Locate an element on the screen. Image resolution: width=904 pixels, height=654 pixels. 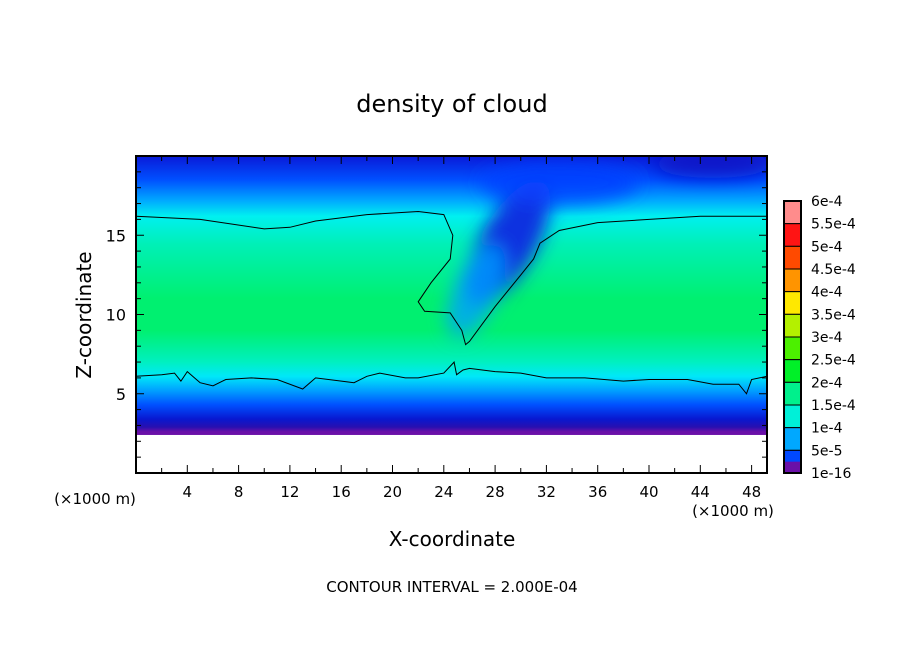
contour-interval-note: CONTOUR INTERVAL = 2.000E-04 is located at coordinates (451, 587).